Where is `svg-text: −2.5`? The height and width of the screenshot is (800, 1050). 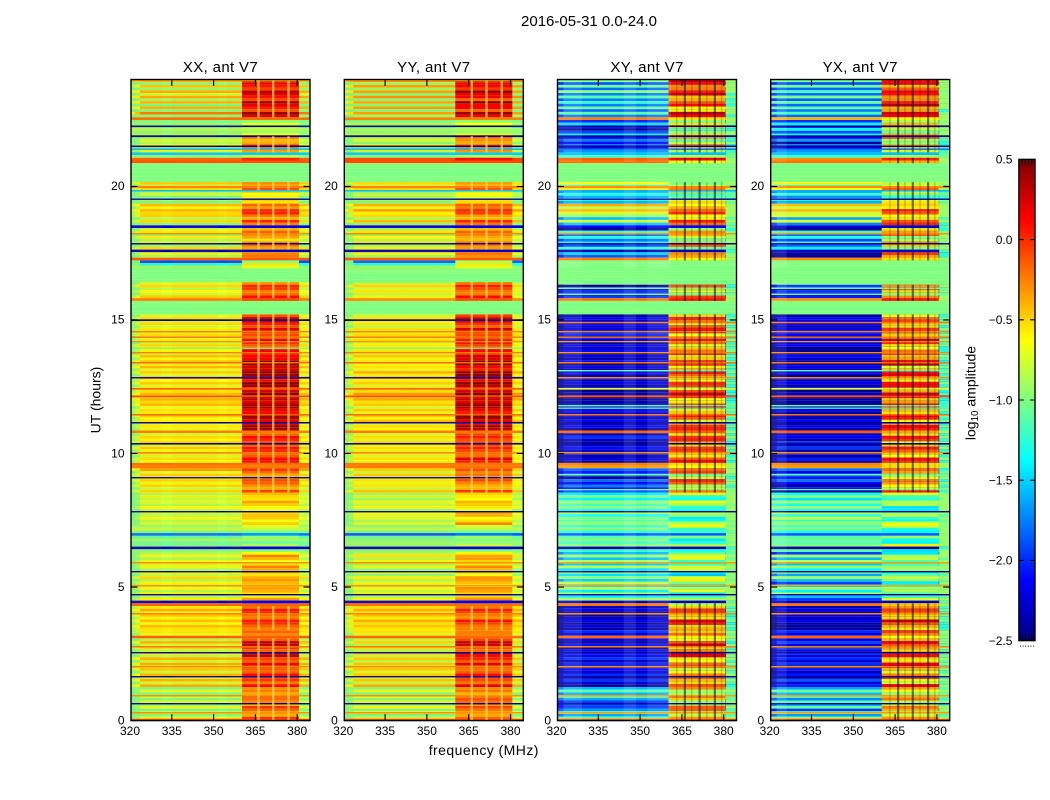
svg-text: −2.5 is located at coordinates (1001, 641).